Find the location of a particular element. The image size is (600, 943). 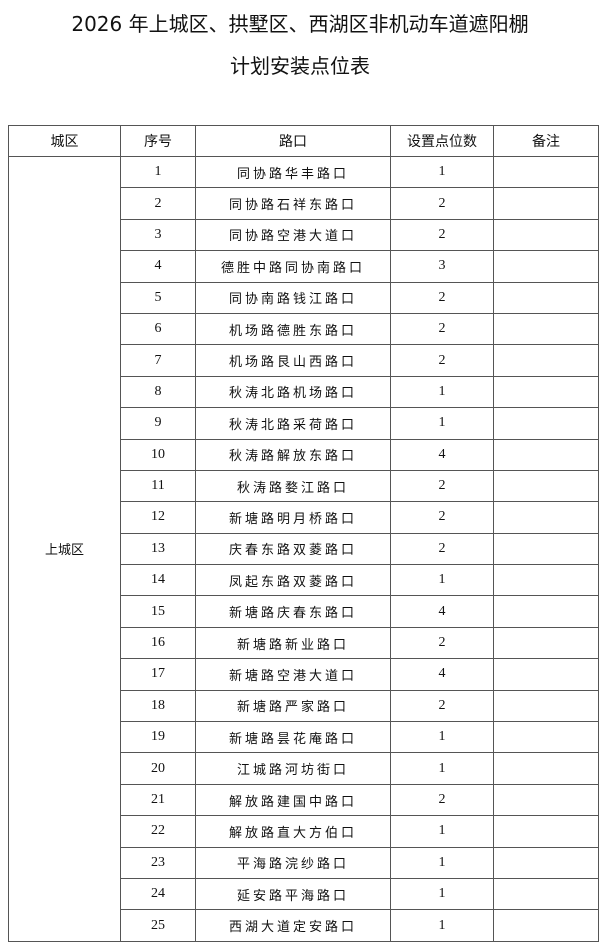

header-point-count: 设置点位数 is located at coordinates (442, 141).